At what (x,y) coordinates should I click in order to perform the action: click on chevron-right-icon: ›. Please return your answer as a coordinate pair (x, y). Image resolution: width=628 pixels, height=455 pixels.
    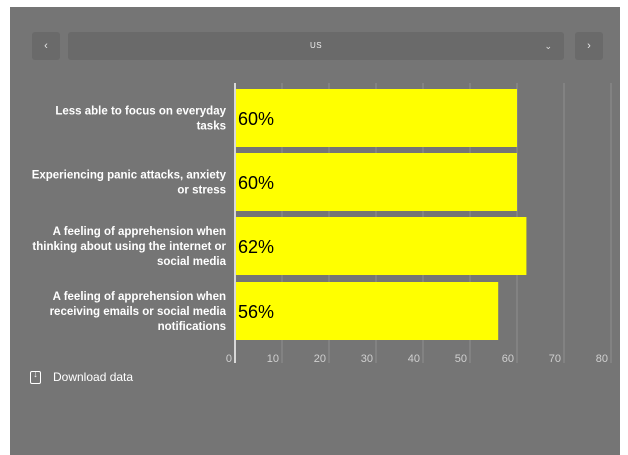
    Looking at the image, I should click on (589, 46).